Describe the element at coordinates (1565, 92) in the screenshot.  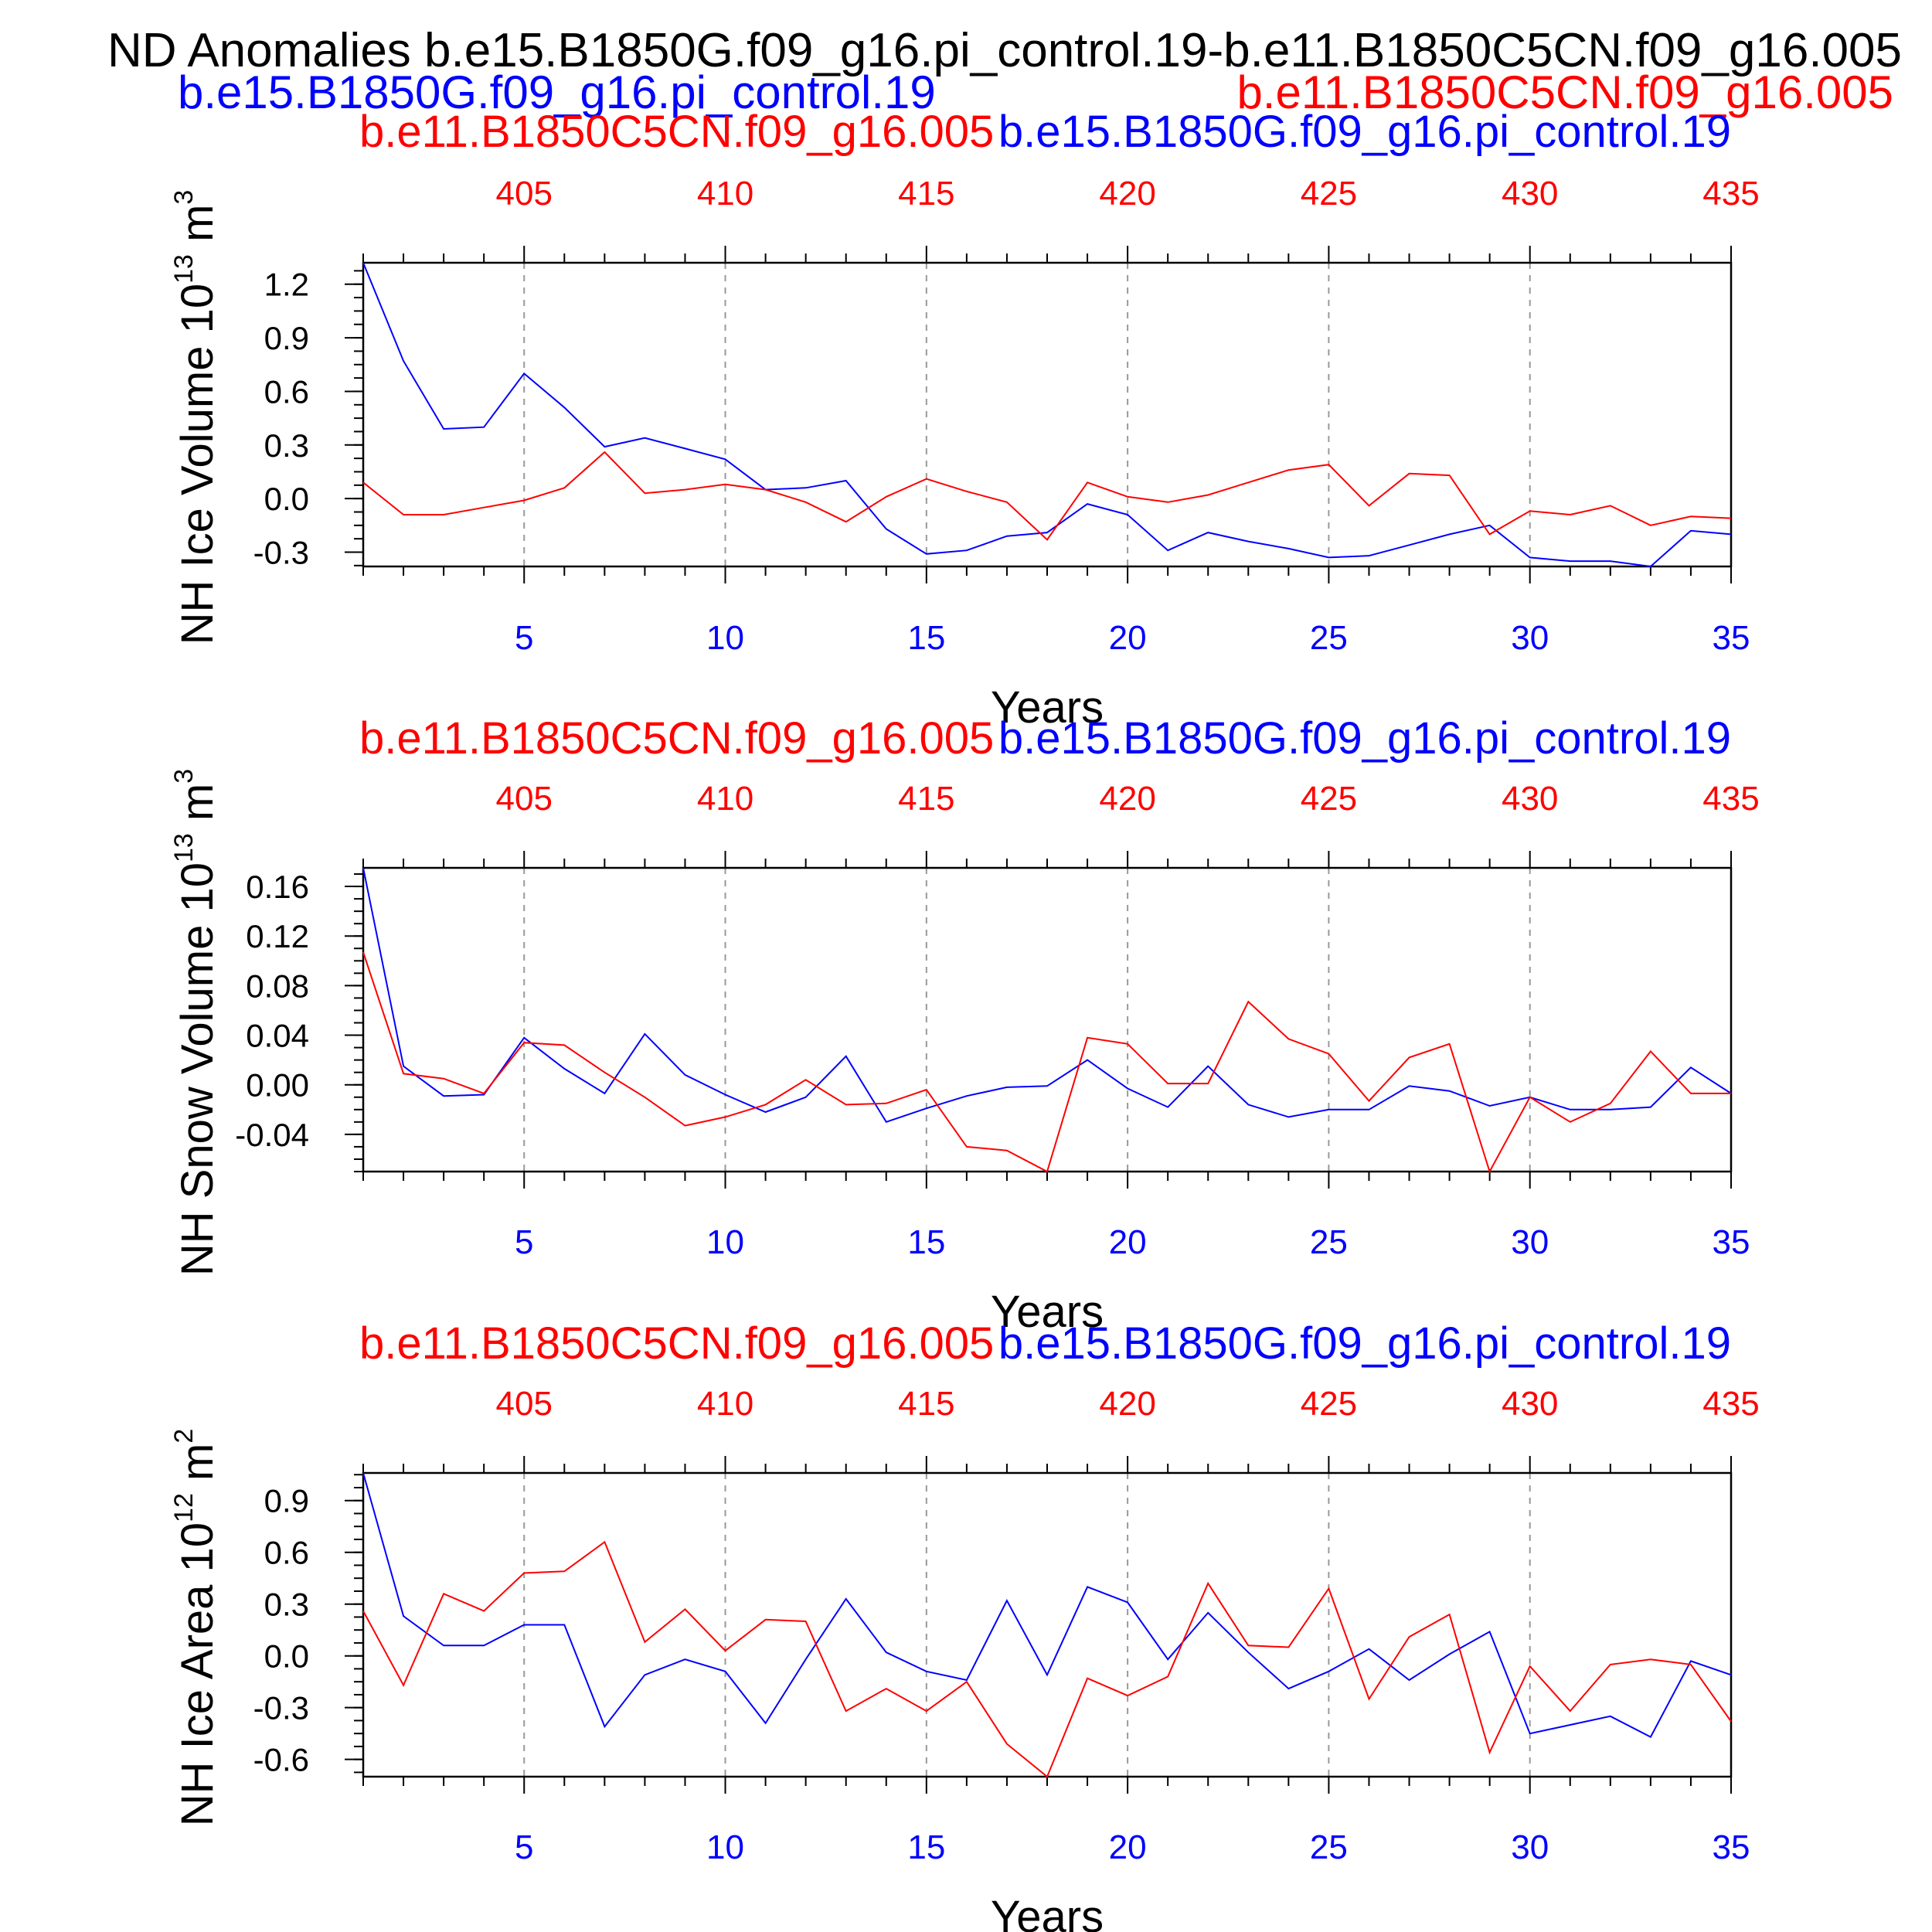
I see `header-red-label: b.e11.B1850C5CN.f09_g16.005` at that location.